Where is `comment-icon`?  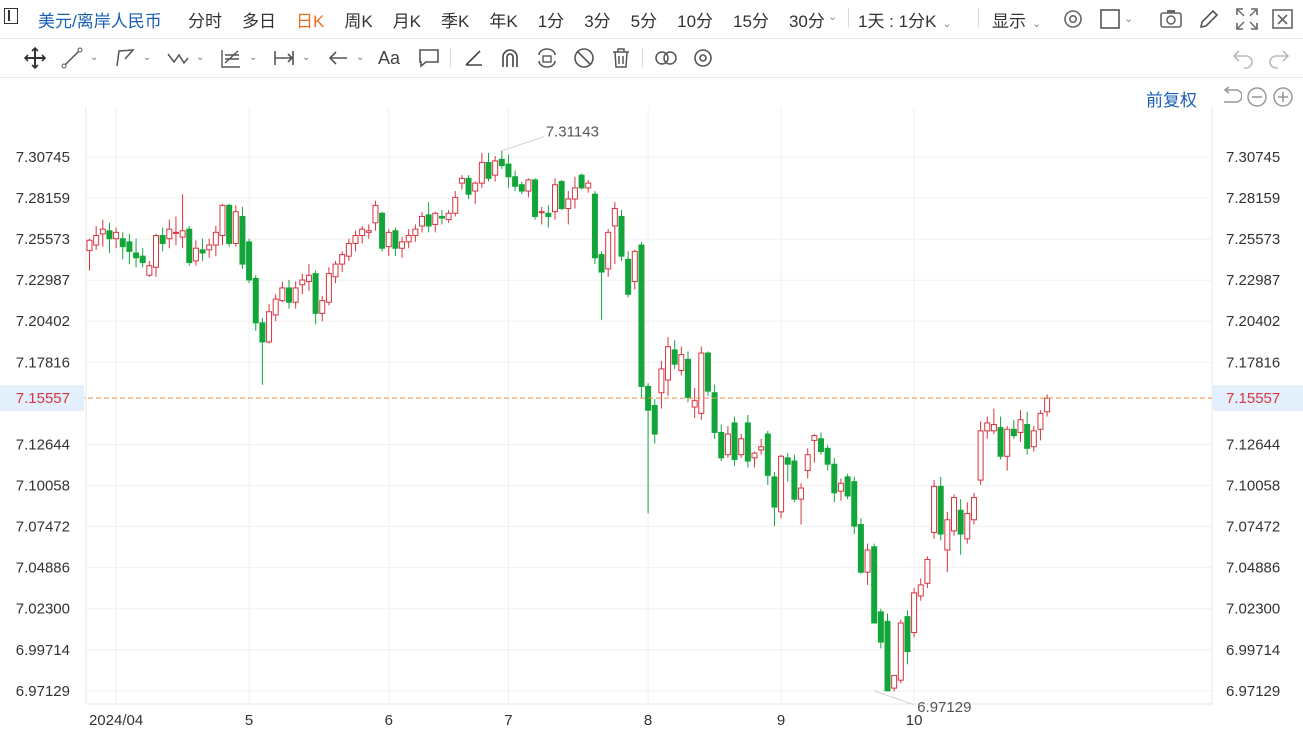
comment-icon is located at coordinates (429, 58).